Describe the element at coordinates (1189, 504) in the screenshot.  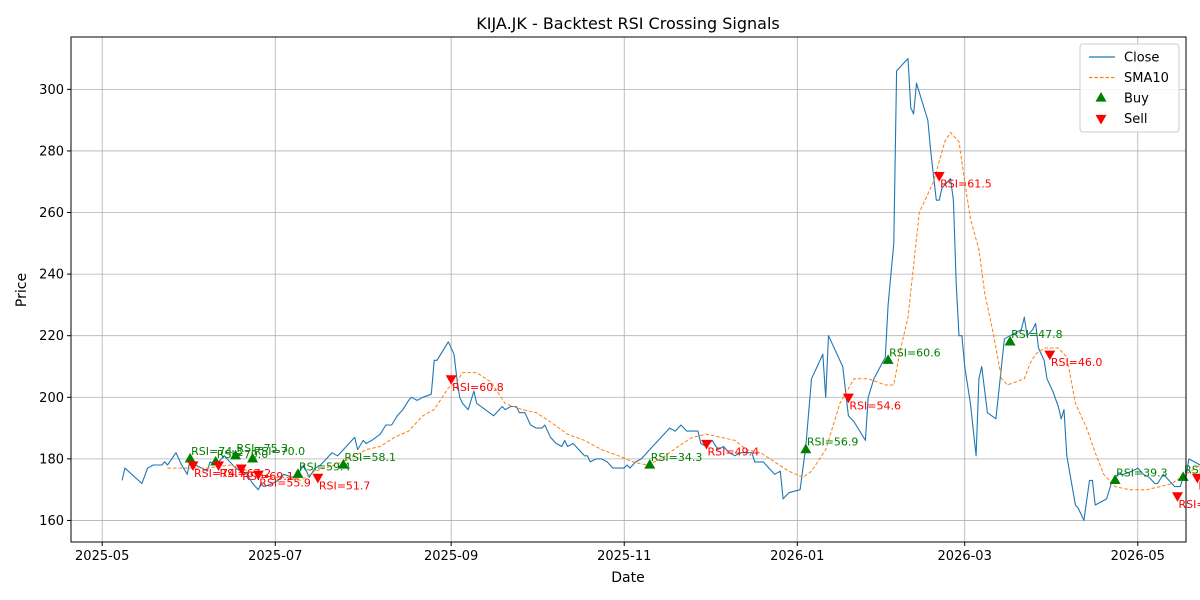
I see `sell-rsi-label: RSI=37.7` at that location.